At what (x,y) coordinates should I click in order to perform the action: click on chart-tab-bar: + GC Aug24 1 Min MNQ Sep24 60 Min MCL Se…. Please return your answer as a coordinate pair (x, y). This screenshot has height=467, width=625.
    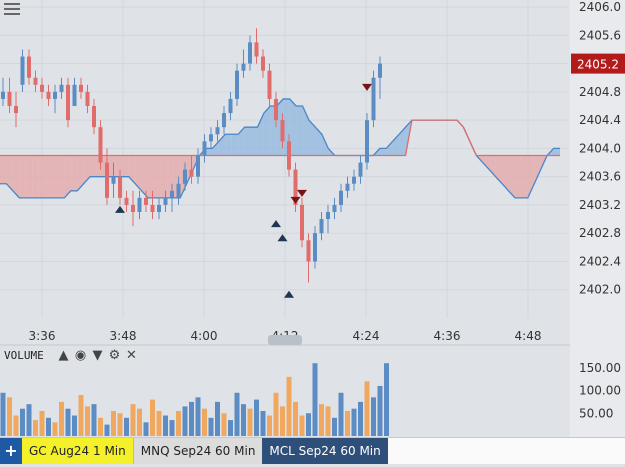
    Looking at the image, I should click on (312, 450).